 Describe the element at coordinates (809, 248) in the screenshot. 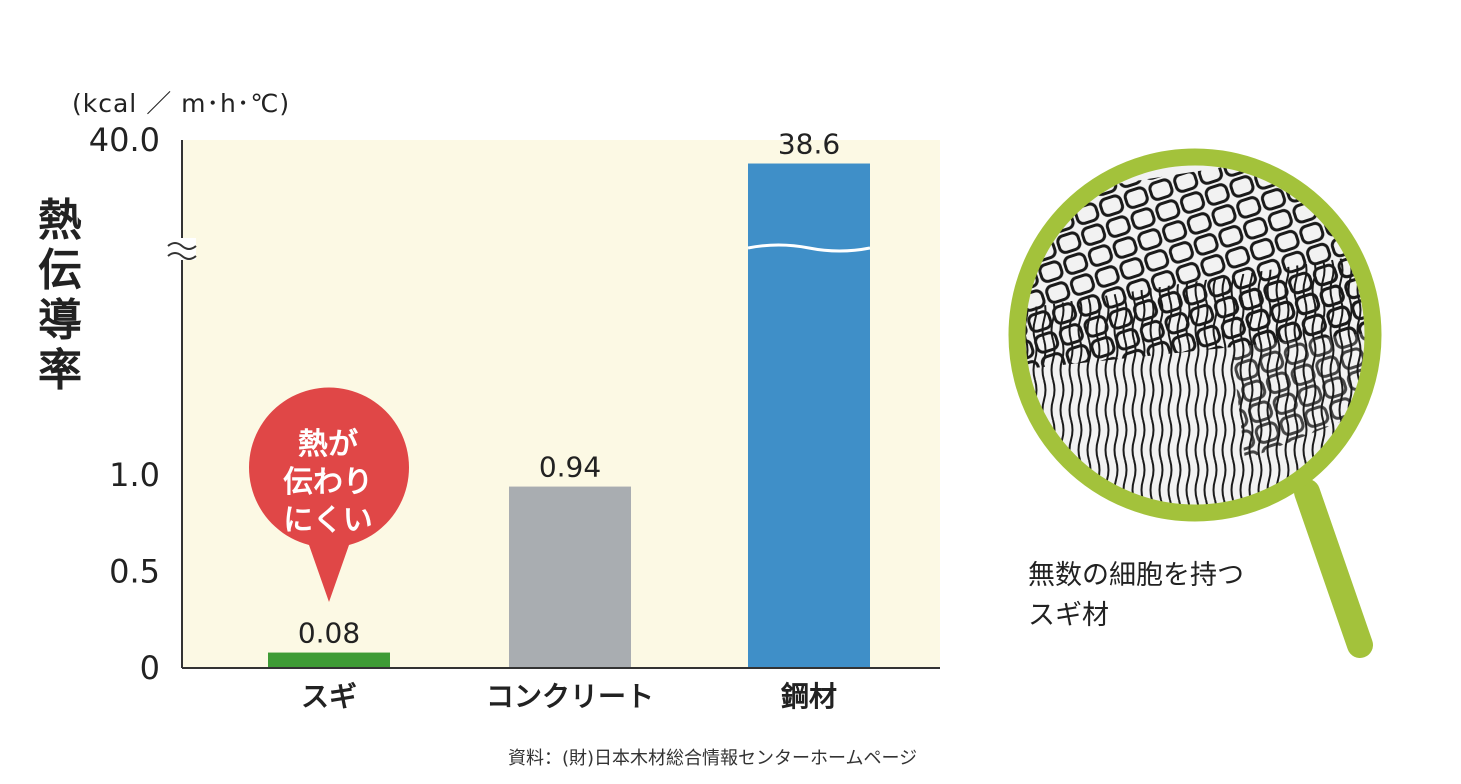

I see `bar-break-mark` at that location.